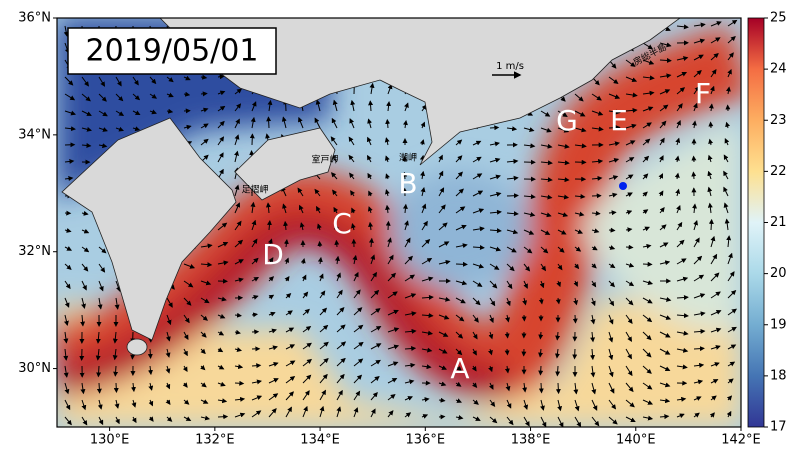 This screenshot has width=804, height=452. Describe the element at coordinates (778, 427) in the screenshot. I see `colorbar-tick-label: 17` at that location.